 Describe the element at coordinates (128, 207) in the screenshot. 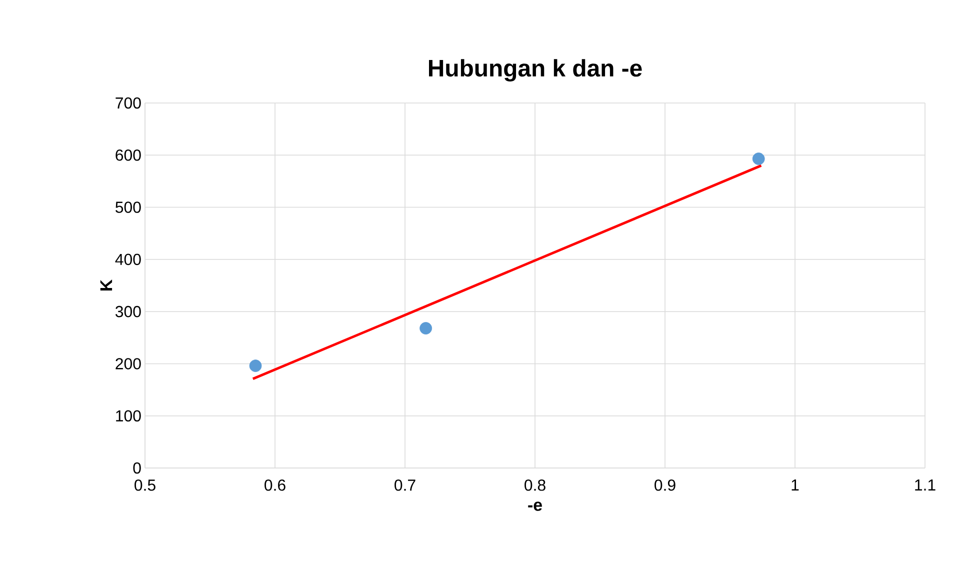

I see `y-tick-label: 500` at that location.